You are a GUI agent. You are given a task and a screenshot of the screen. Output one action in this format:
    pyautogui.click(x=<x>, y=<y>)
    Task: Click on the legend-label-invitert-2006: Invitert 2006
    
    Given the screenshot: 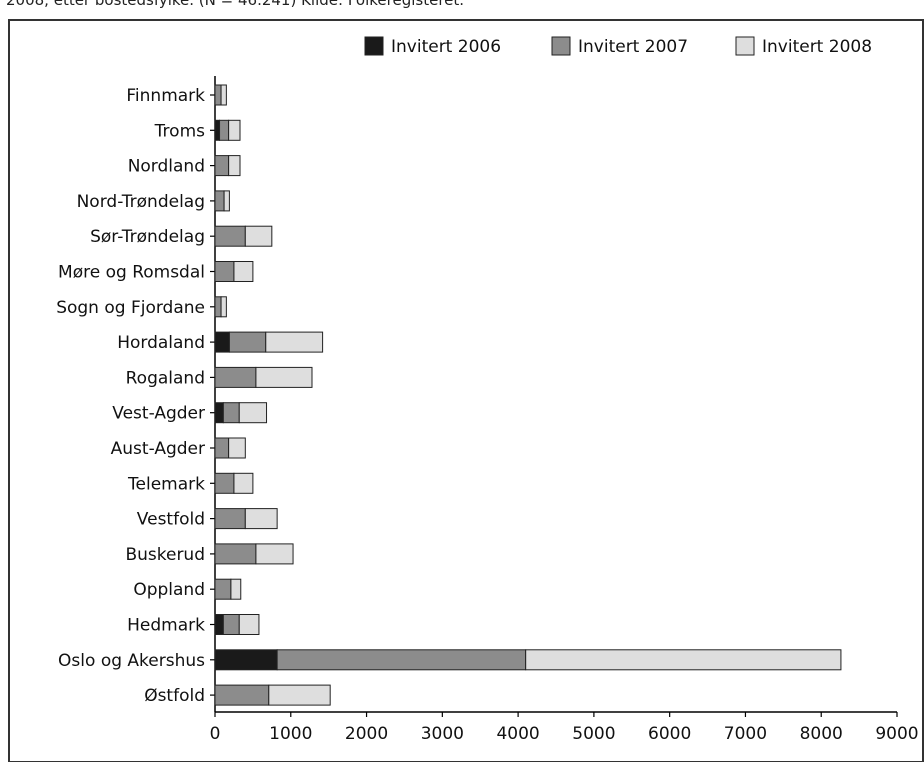 What is the action you would take?
    pyautogui.click(x=446, y=47)
    